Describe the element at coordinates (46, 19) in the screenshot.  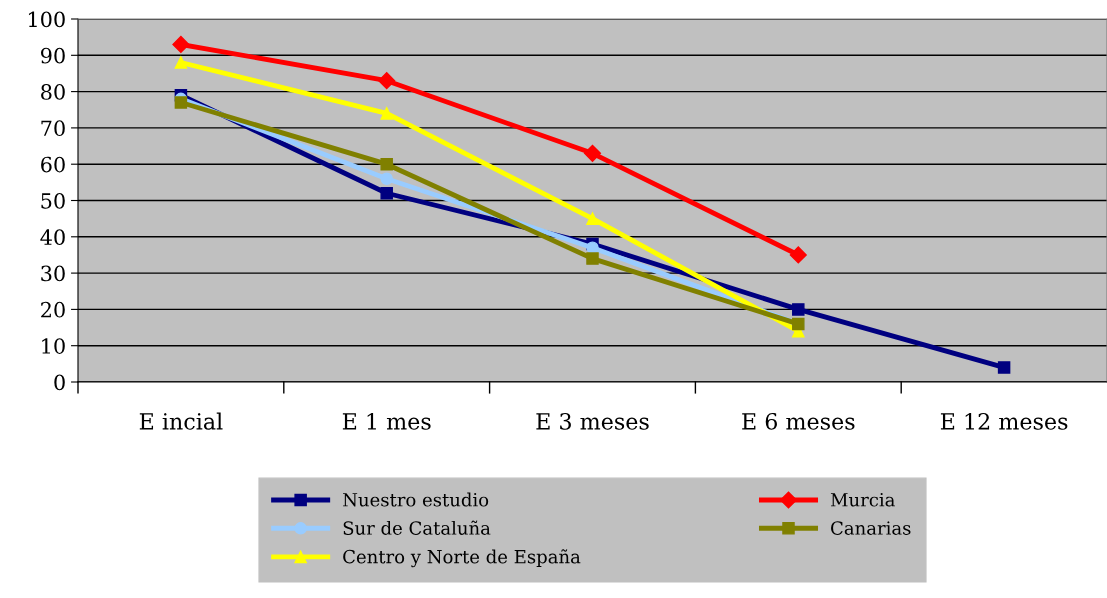
I see `y-tick-label: 100` at that location.